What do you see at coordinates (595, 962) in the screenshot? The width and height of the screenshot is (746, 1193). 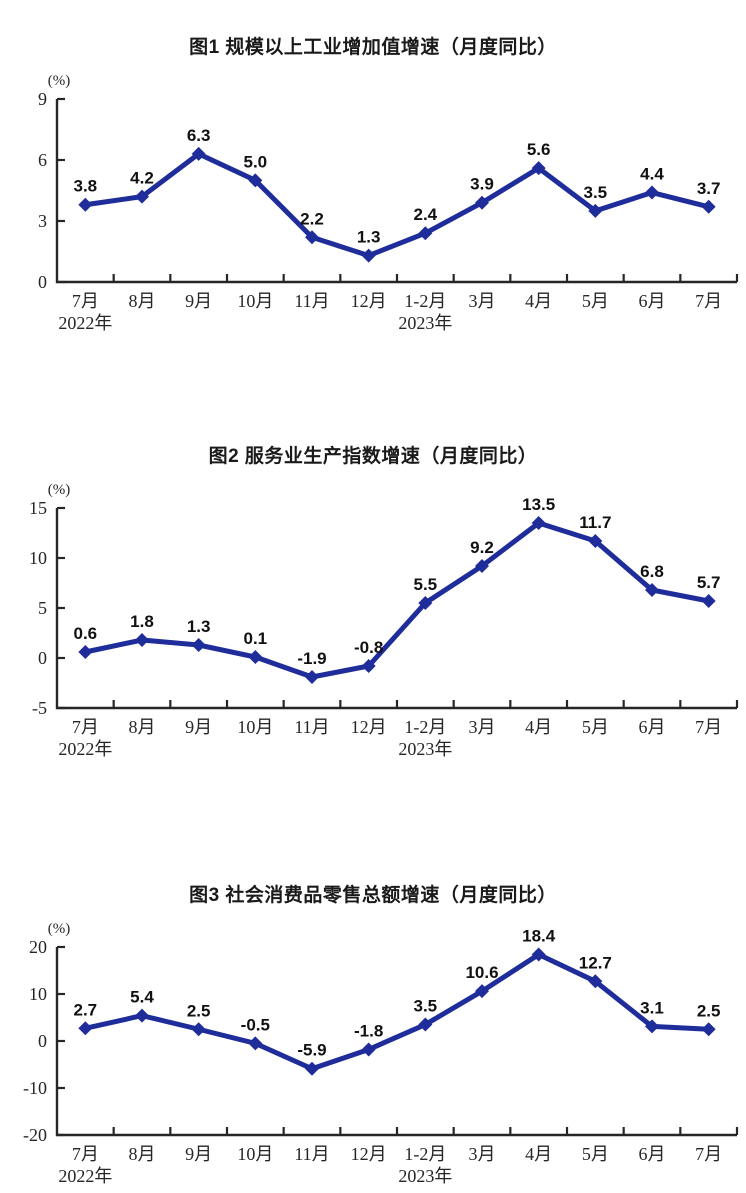 I see `svg-text: 12.7` at bounding box center [595, 962].